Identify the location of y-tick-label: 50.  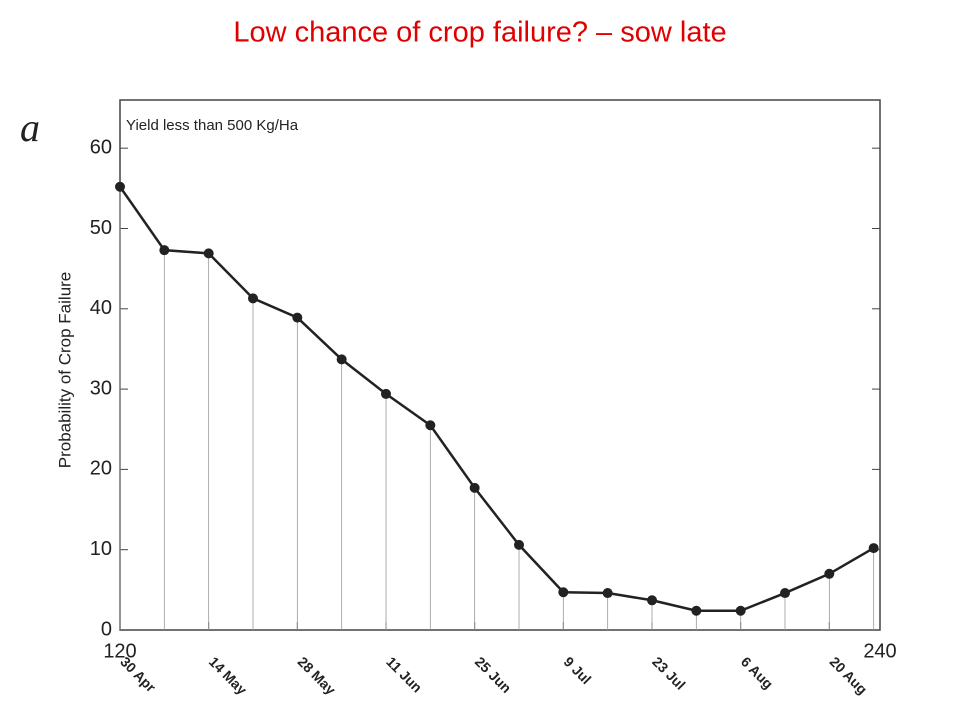
(101, 228).